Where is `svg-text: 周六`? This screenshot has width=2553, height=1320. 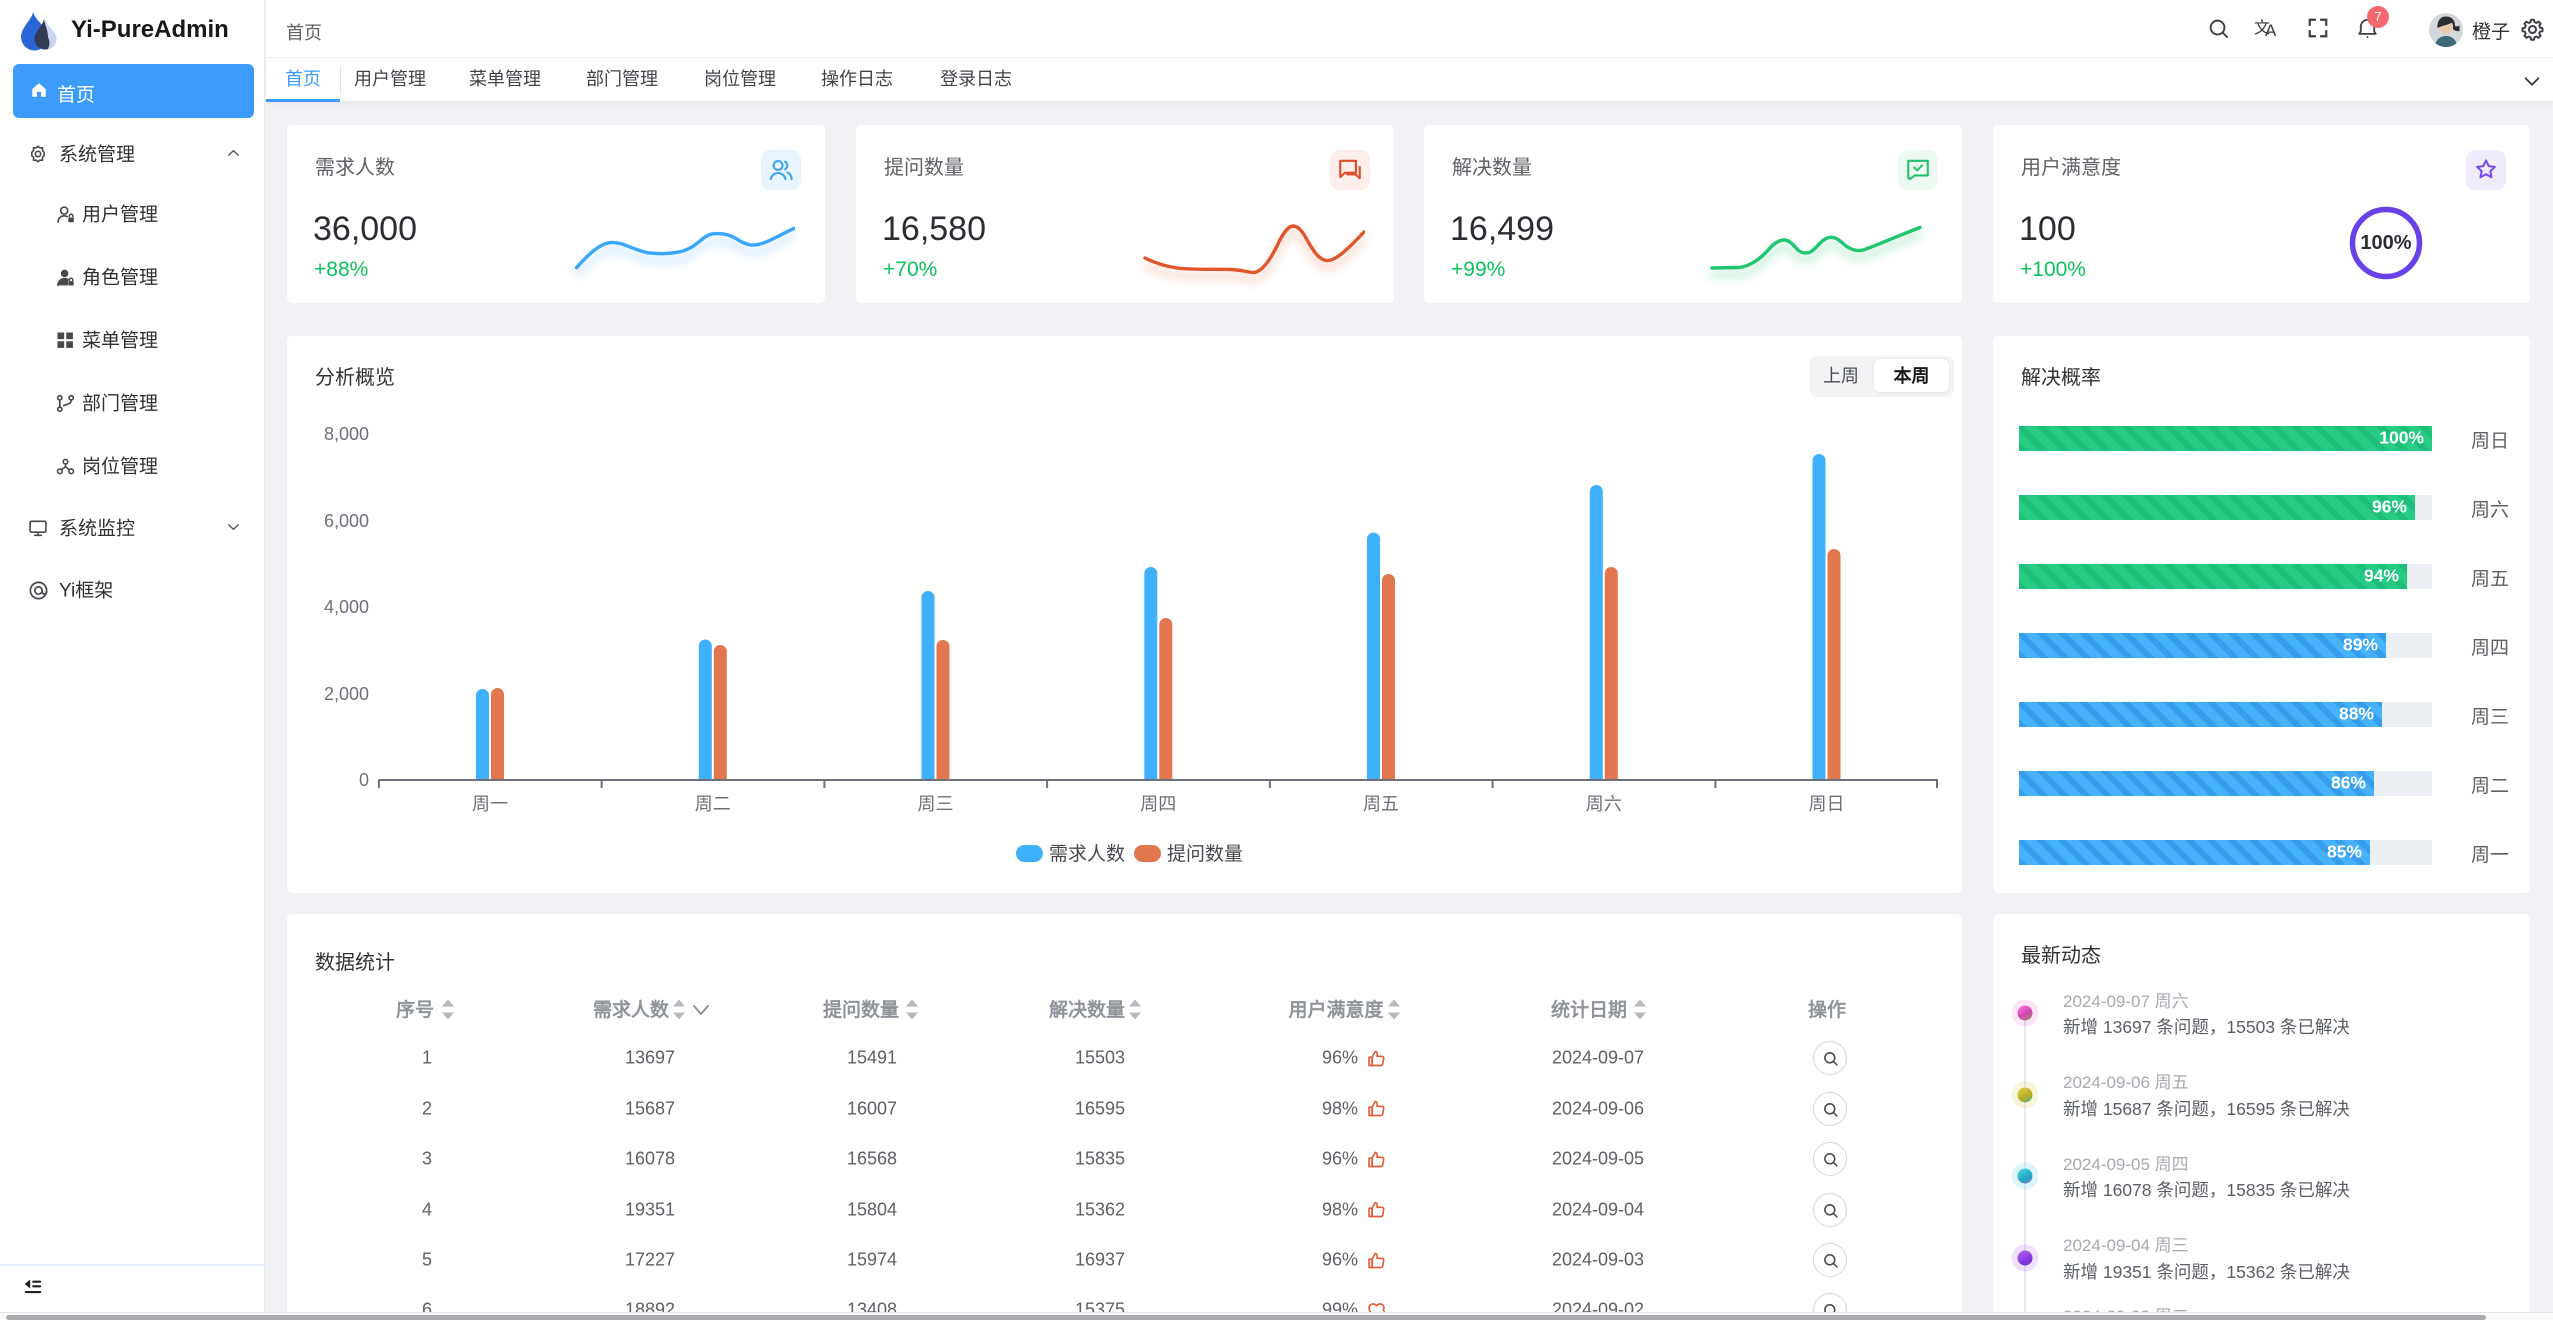 svg-text: 周六 is located at coordinates (1604, 804).